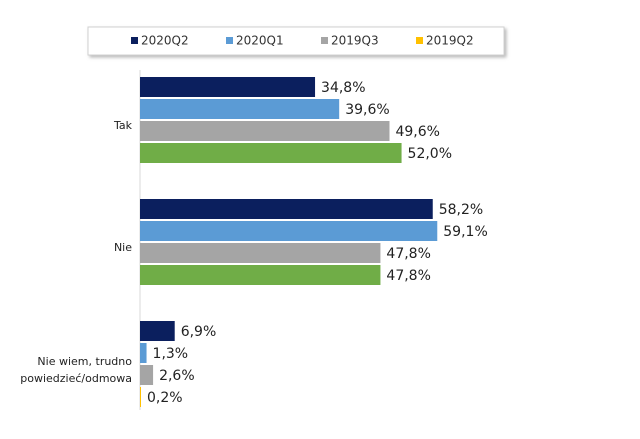 This screenshot has width=640, height=439. I want to click on category-label: Tak, so click(122, 125).